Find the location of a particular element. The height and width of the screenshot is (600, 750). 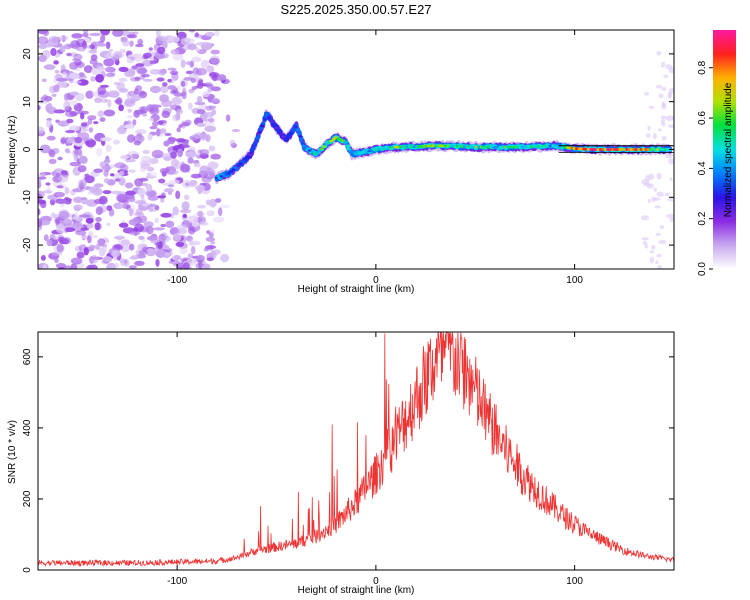

y-tick-label: -10 is located at coordinates (27, 197).